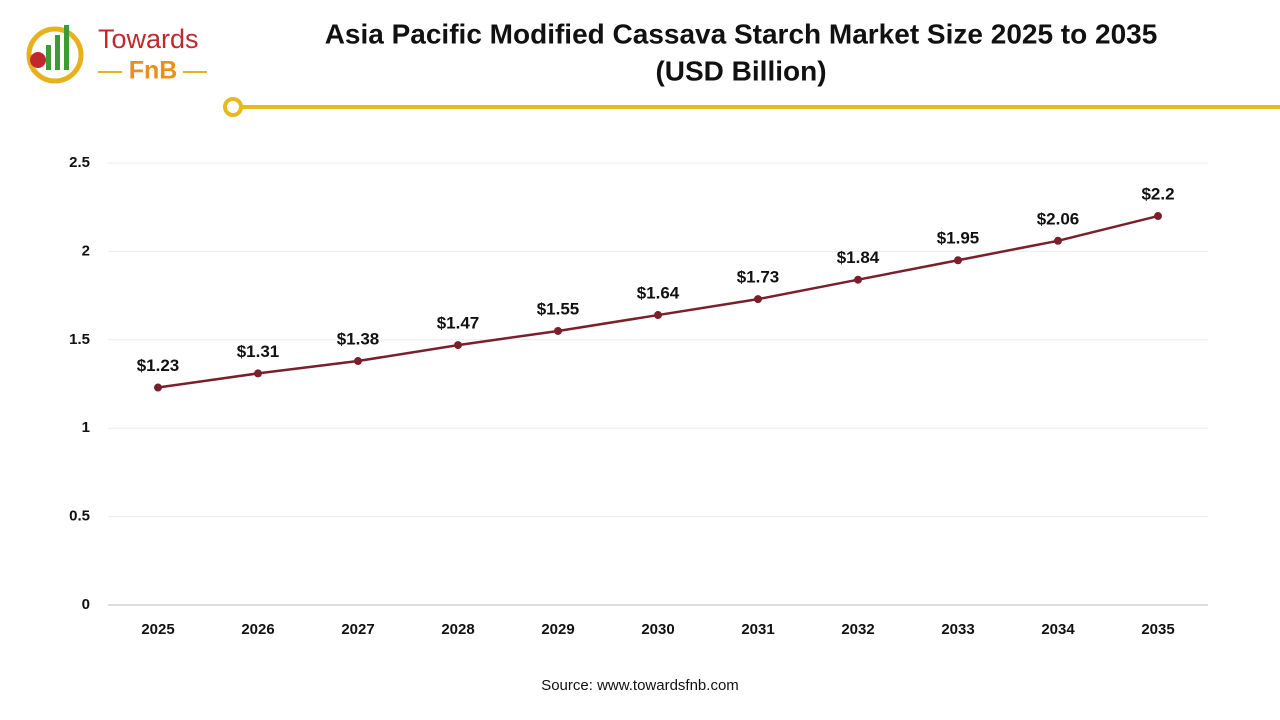 This screenshot has height=720, width=1280. Describe the element at coordinates (86, 250) in the screenshot. I see `y-tick-label: 2` at that location.